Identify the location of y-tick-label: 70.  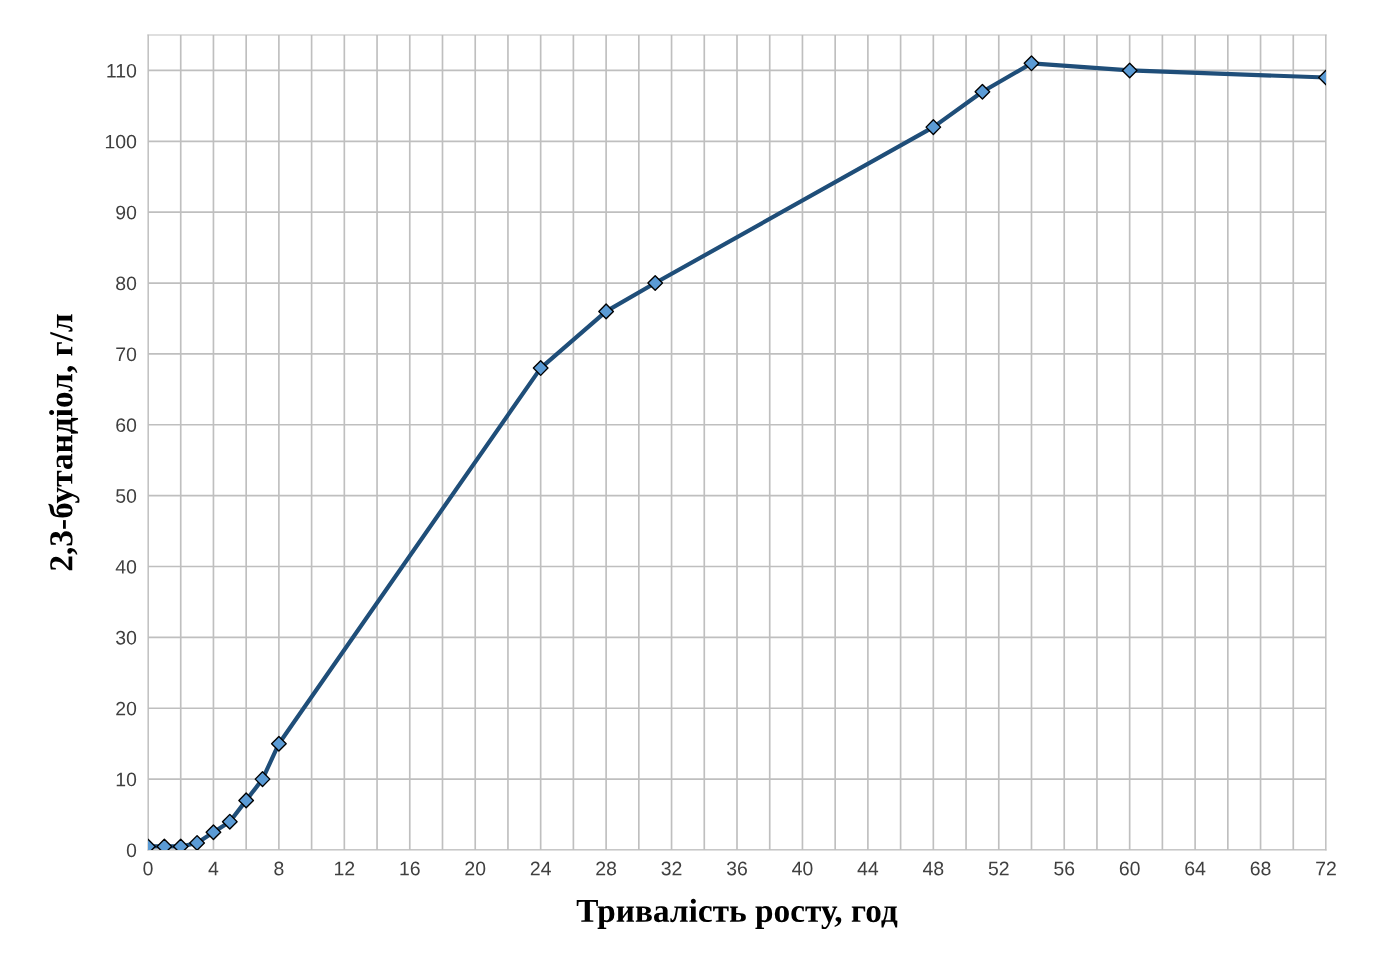
(126, 354).